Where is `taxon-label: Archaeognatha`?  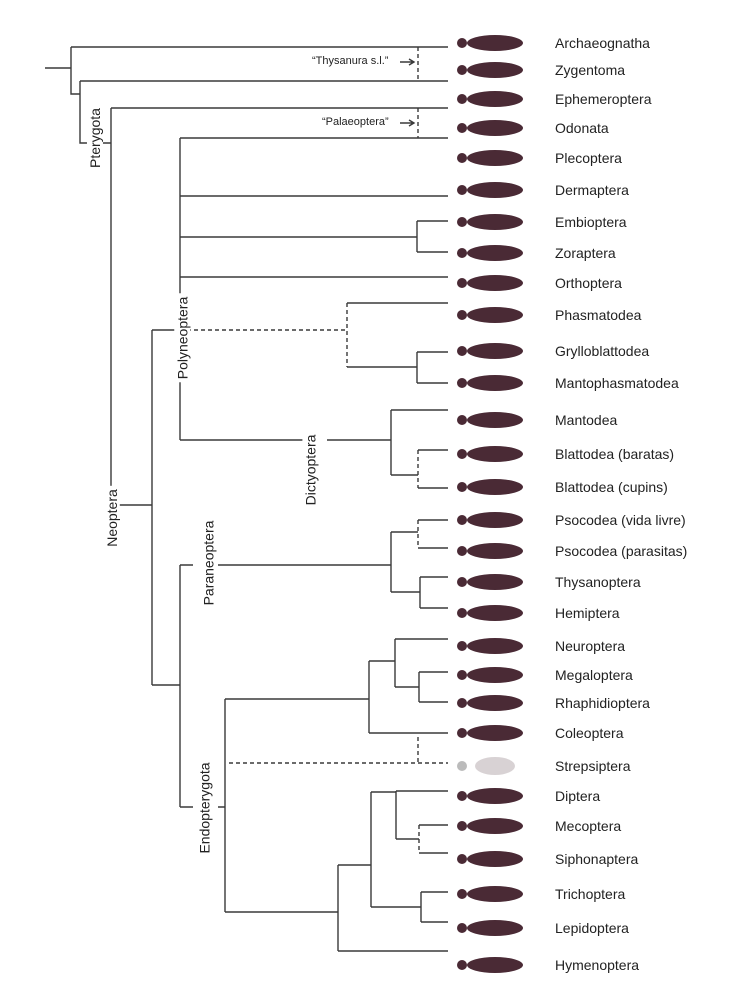
taxon-label: Archaeognatha is located at coordinates (602, 43).